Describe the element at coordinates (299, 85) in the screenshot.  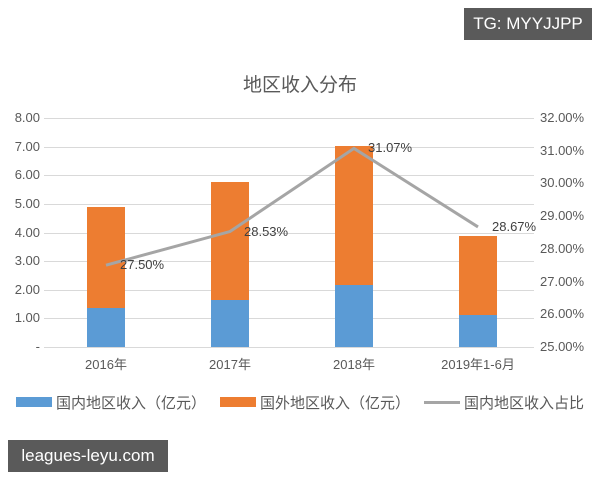
I see `chart-title: 地区收入分布` at that location.